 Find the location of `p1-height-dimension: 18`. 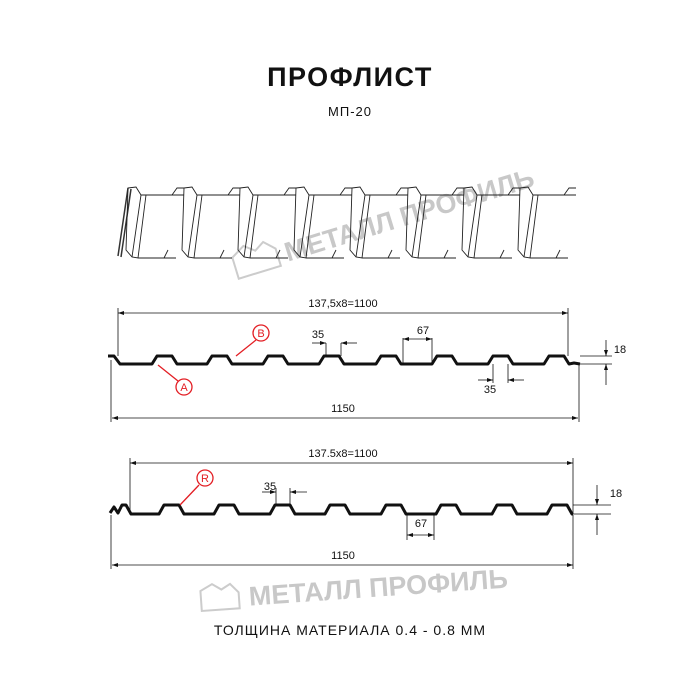

p1-height-dimension: 18 is located at coordinates (620, 350).